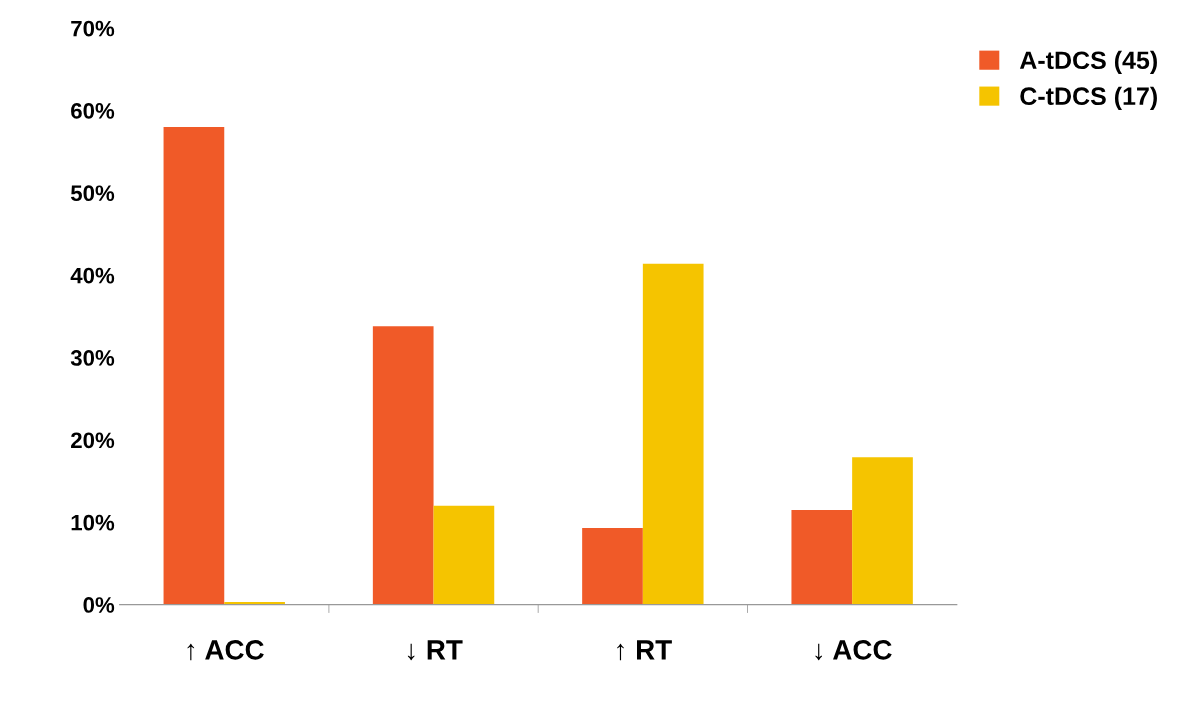 The width and height of the screenshot is (1196, 703). Describe the element at coordinates (93, 440) in the screenshot. I see `y-tick-label: 20%` at that location.